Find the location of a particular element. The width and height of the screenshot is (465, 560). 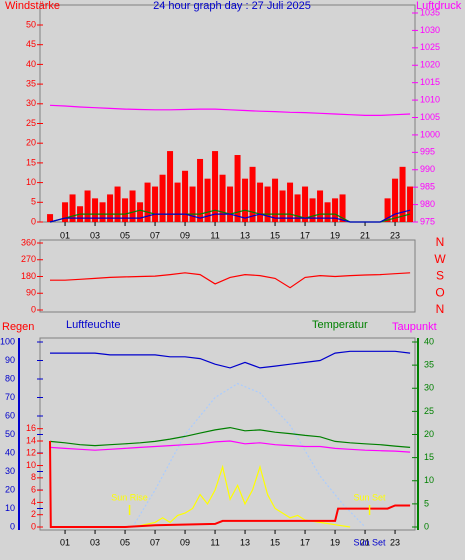

compass-label: S is located at coordinates (440, 276).